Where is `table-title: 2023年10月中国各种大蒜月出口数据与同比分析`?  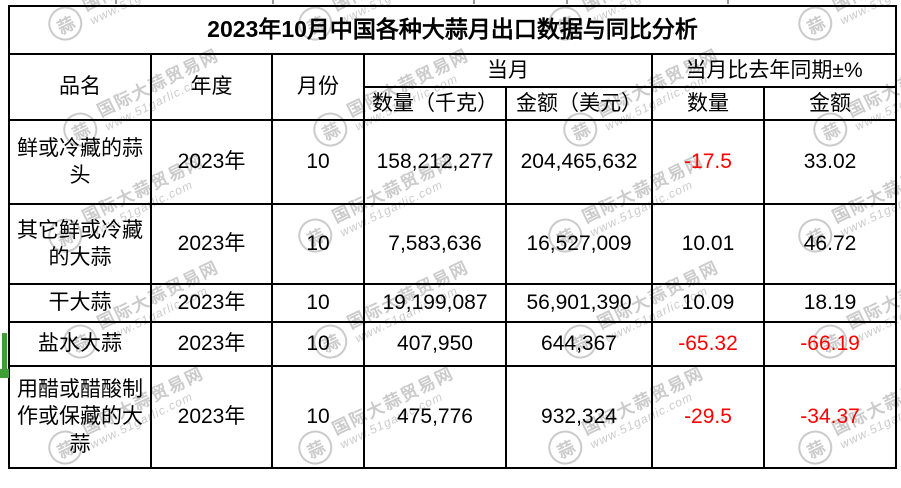
table-title: 2023年10月中国各种大蒜月出口数据与同比分析 is located at coordinates (452, 30).